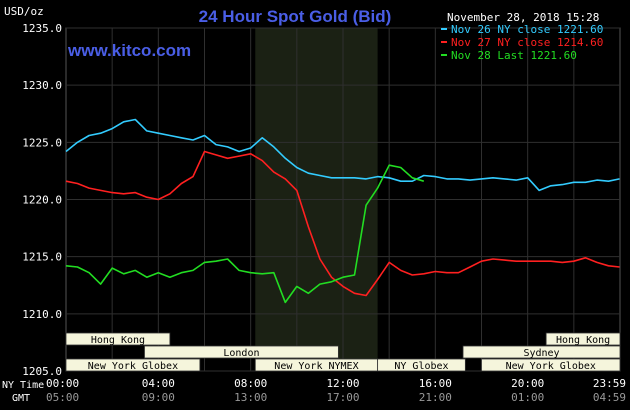  What do you see at coordinates (527, 42) in the screenshot?
I see `legend-entry: Nov 27 NY close 1214.60` at bounding box center [527, 42].